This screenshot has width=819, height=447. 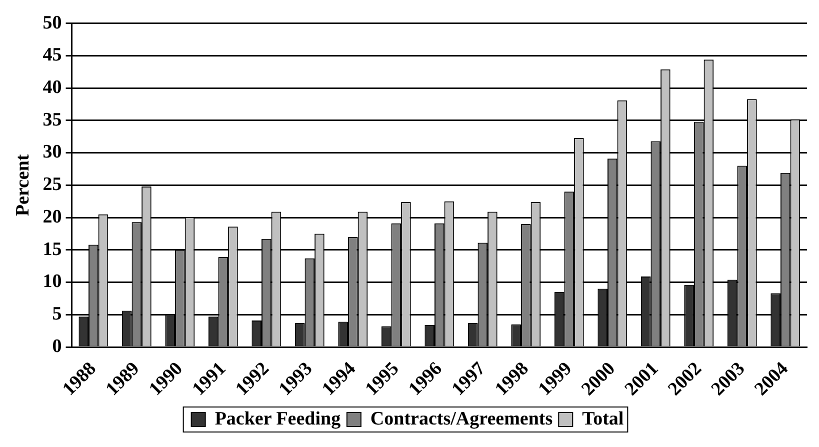 I want to click on legend-label: Contracts/Agreements, so click(x=461, y=419).